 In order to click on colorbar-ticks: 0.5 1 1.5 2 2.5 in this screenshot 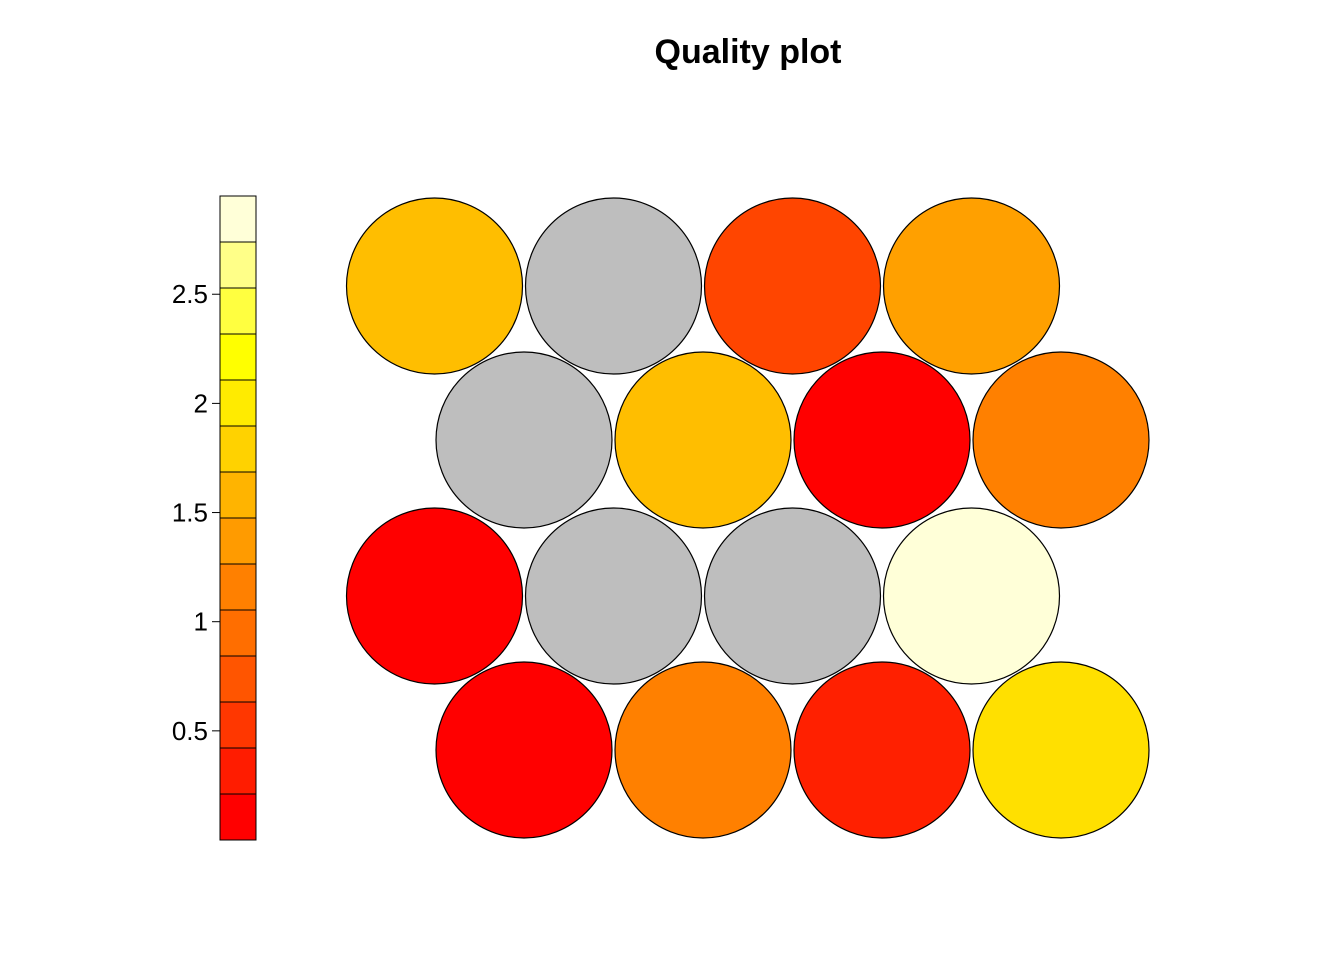, I will do `click(196, 512)`.